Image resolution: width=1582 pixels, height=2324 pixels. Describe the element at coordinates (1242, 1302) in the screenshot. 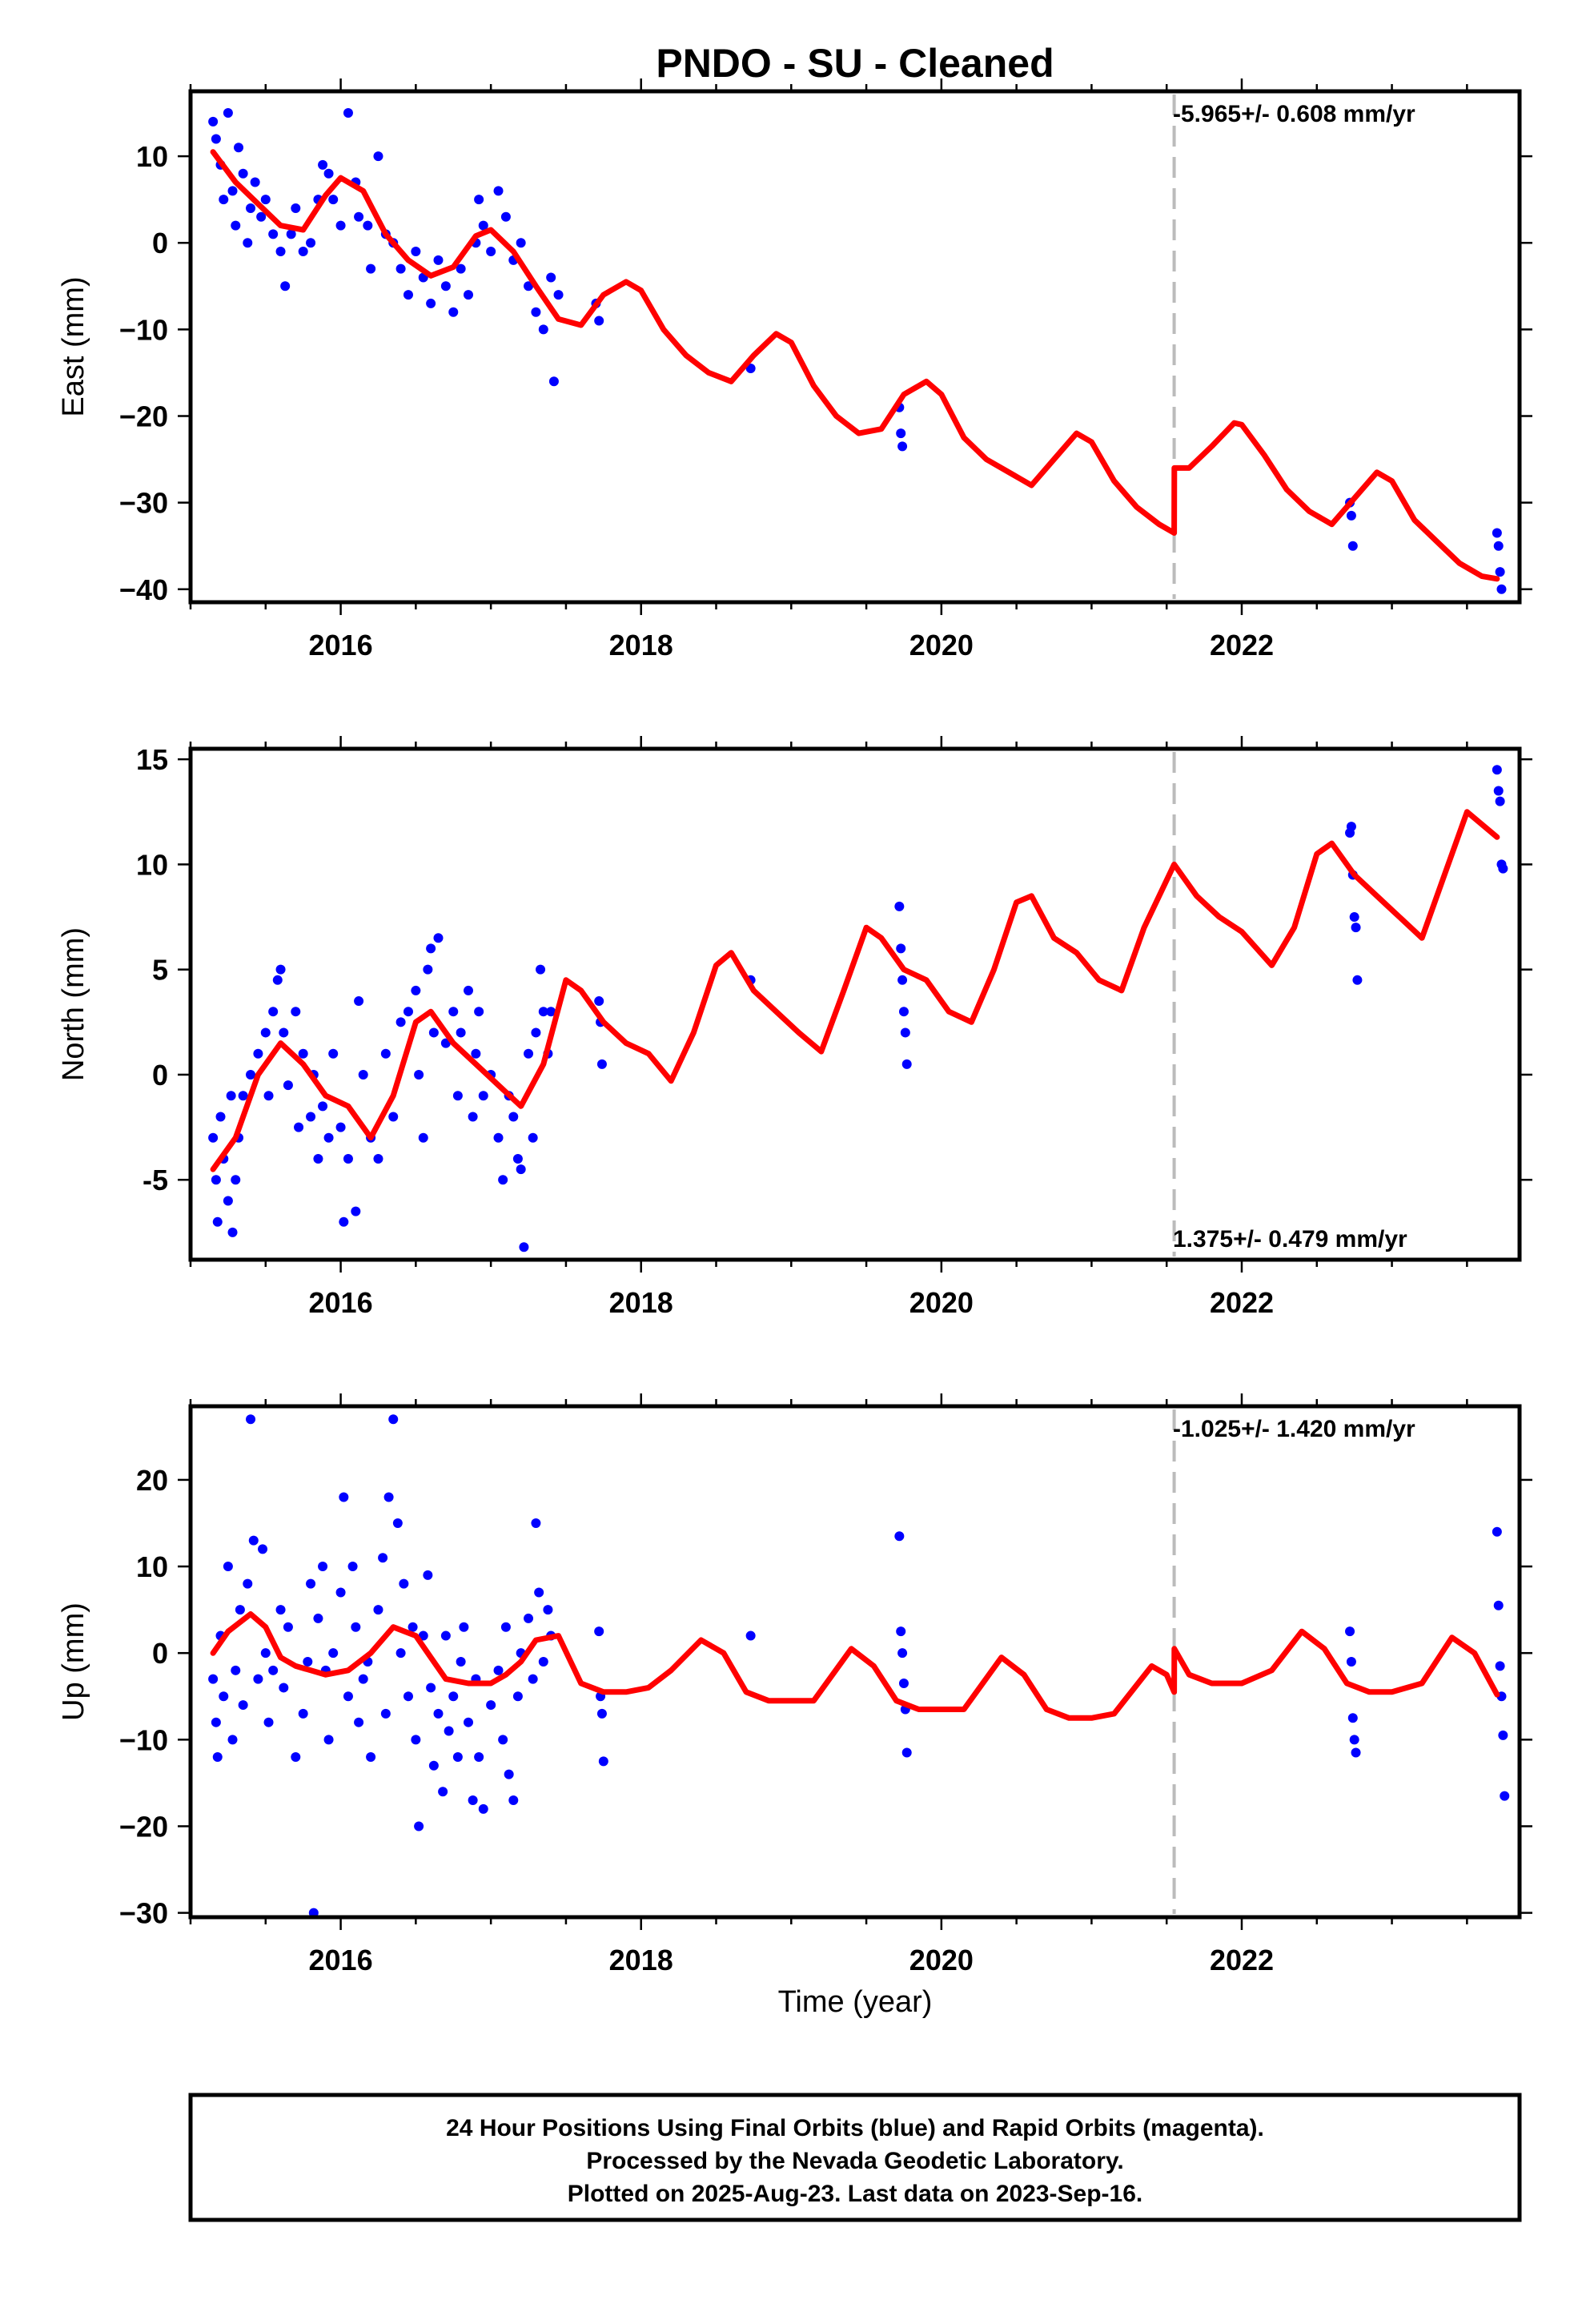

I see `x-tick-label: 2022` at that location.